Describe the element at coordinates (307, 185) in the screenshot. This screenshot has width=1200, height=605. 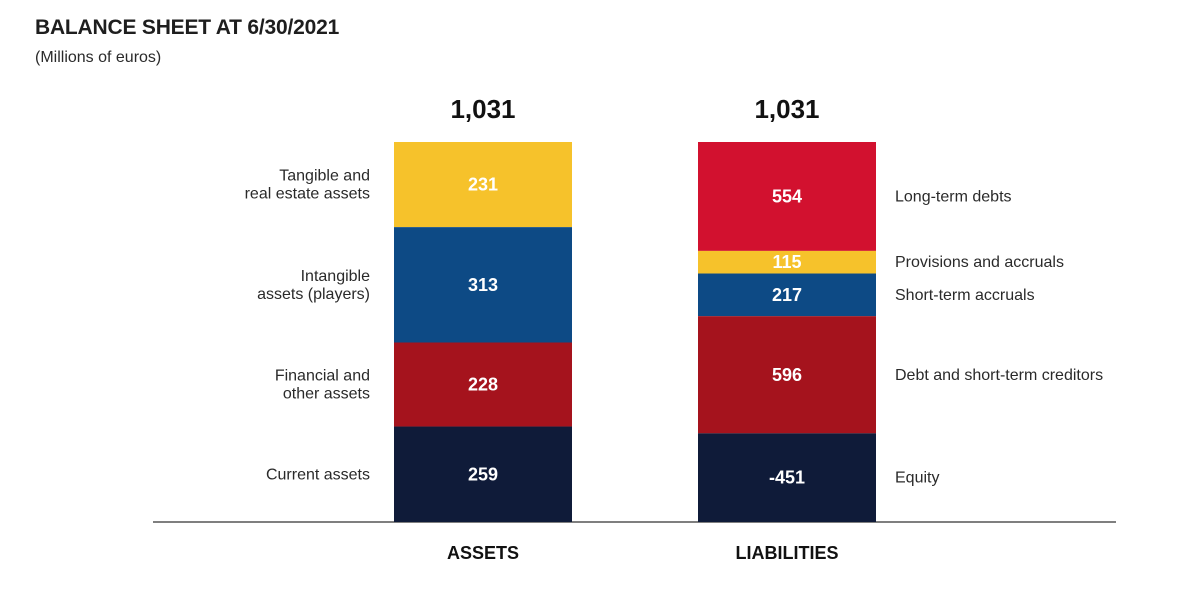
I see `segment-name: Tangible and real estate assets` at that location.